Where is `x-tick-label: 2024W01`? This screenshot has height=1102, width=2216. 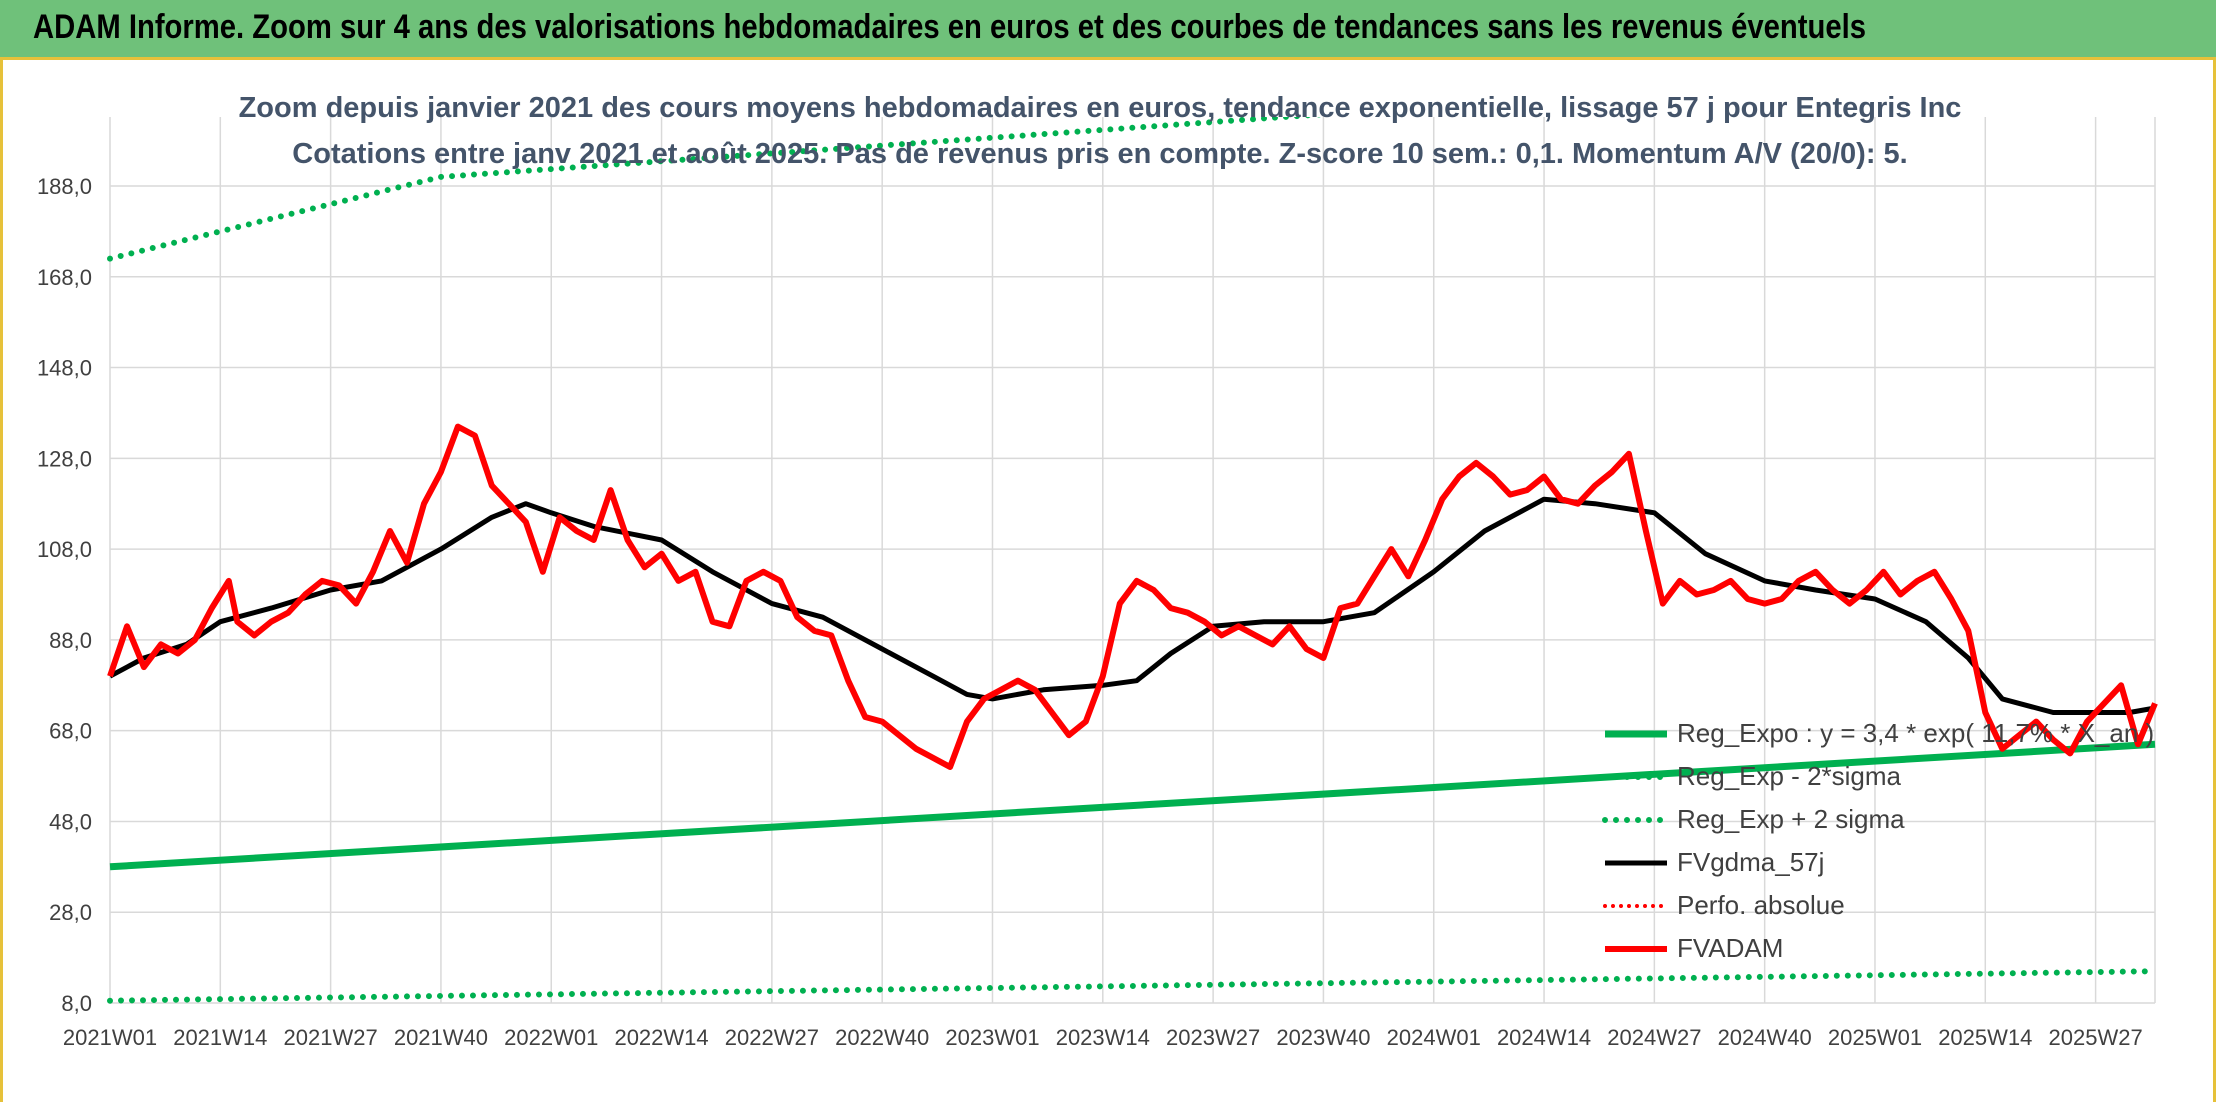
x-tick-label: 2024W01 is located at coordinates (1434, 1037).